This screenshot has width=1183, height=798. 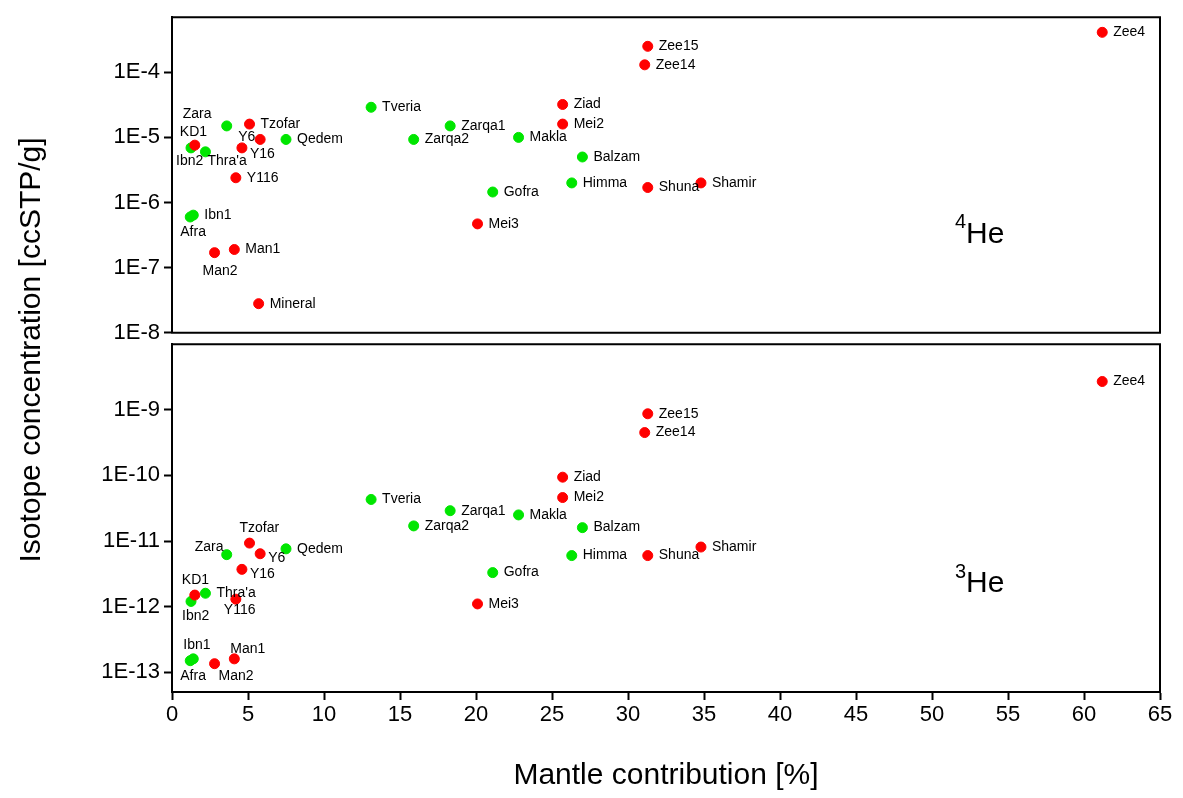 I want to click on x-tick-label: 60, so click(x=1084, y=714).